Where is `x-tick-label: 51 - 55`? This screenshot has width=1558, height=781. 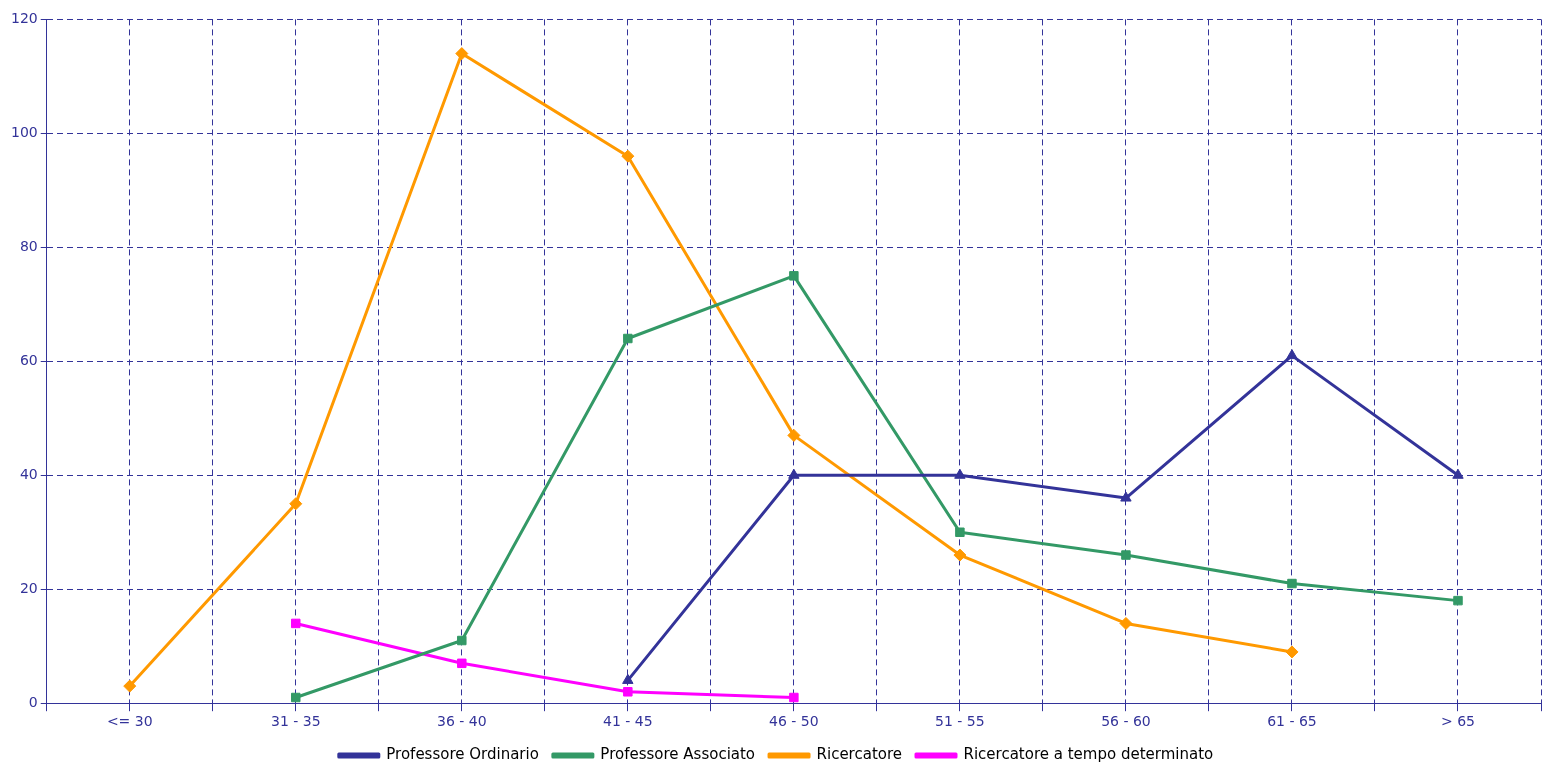
x-tick-label: 51 - 55 is located at coordinates (960, 721).